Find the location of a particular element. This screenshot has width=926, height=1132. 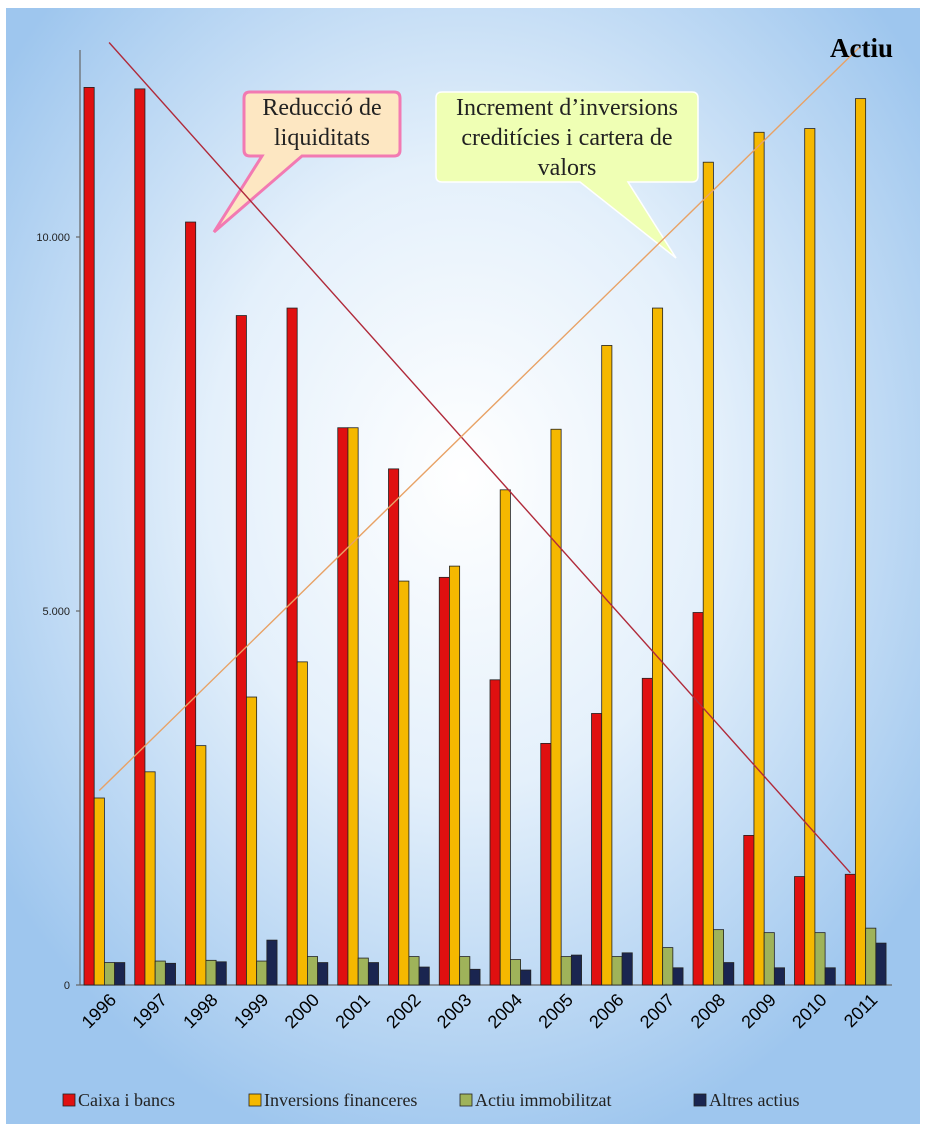

bar-4-2006 is located at coordinates (627, 969).